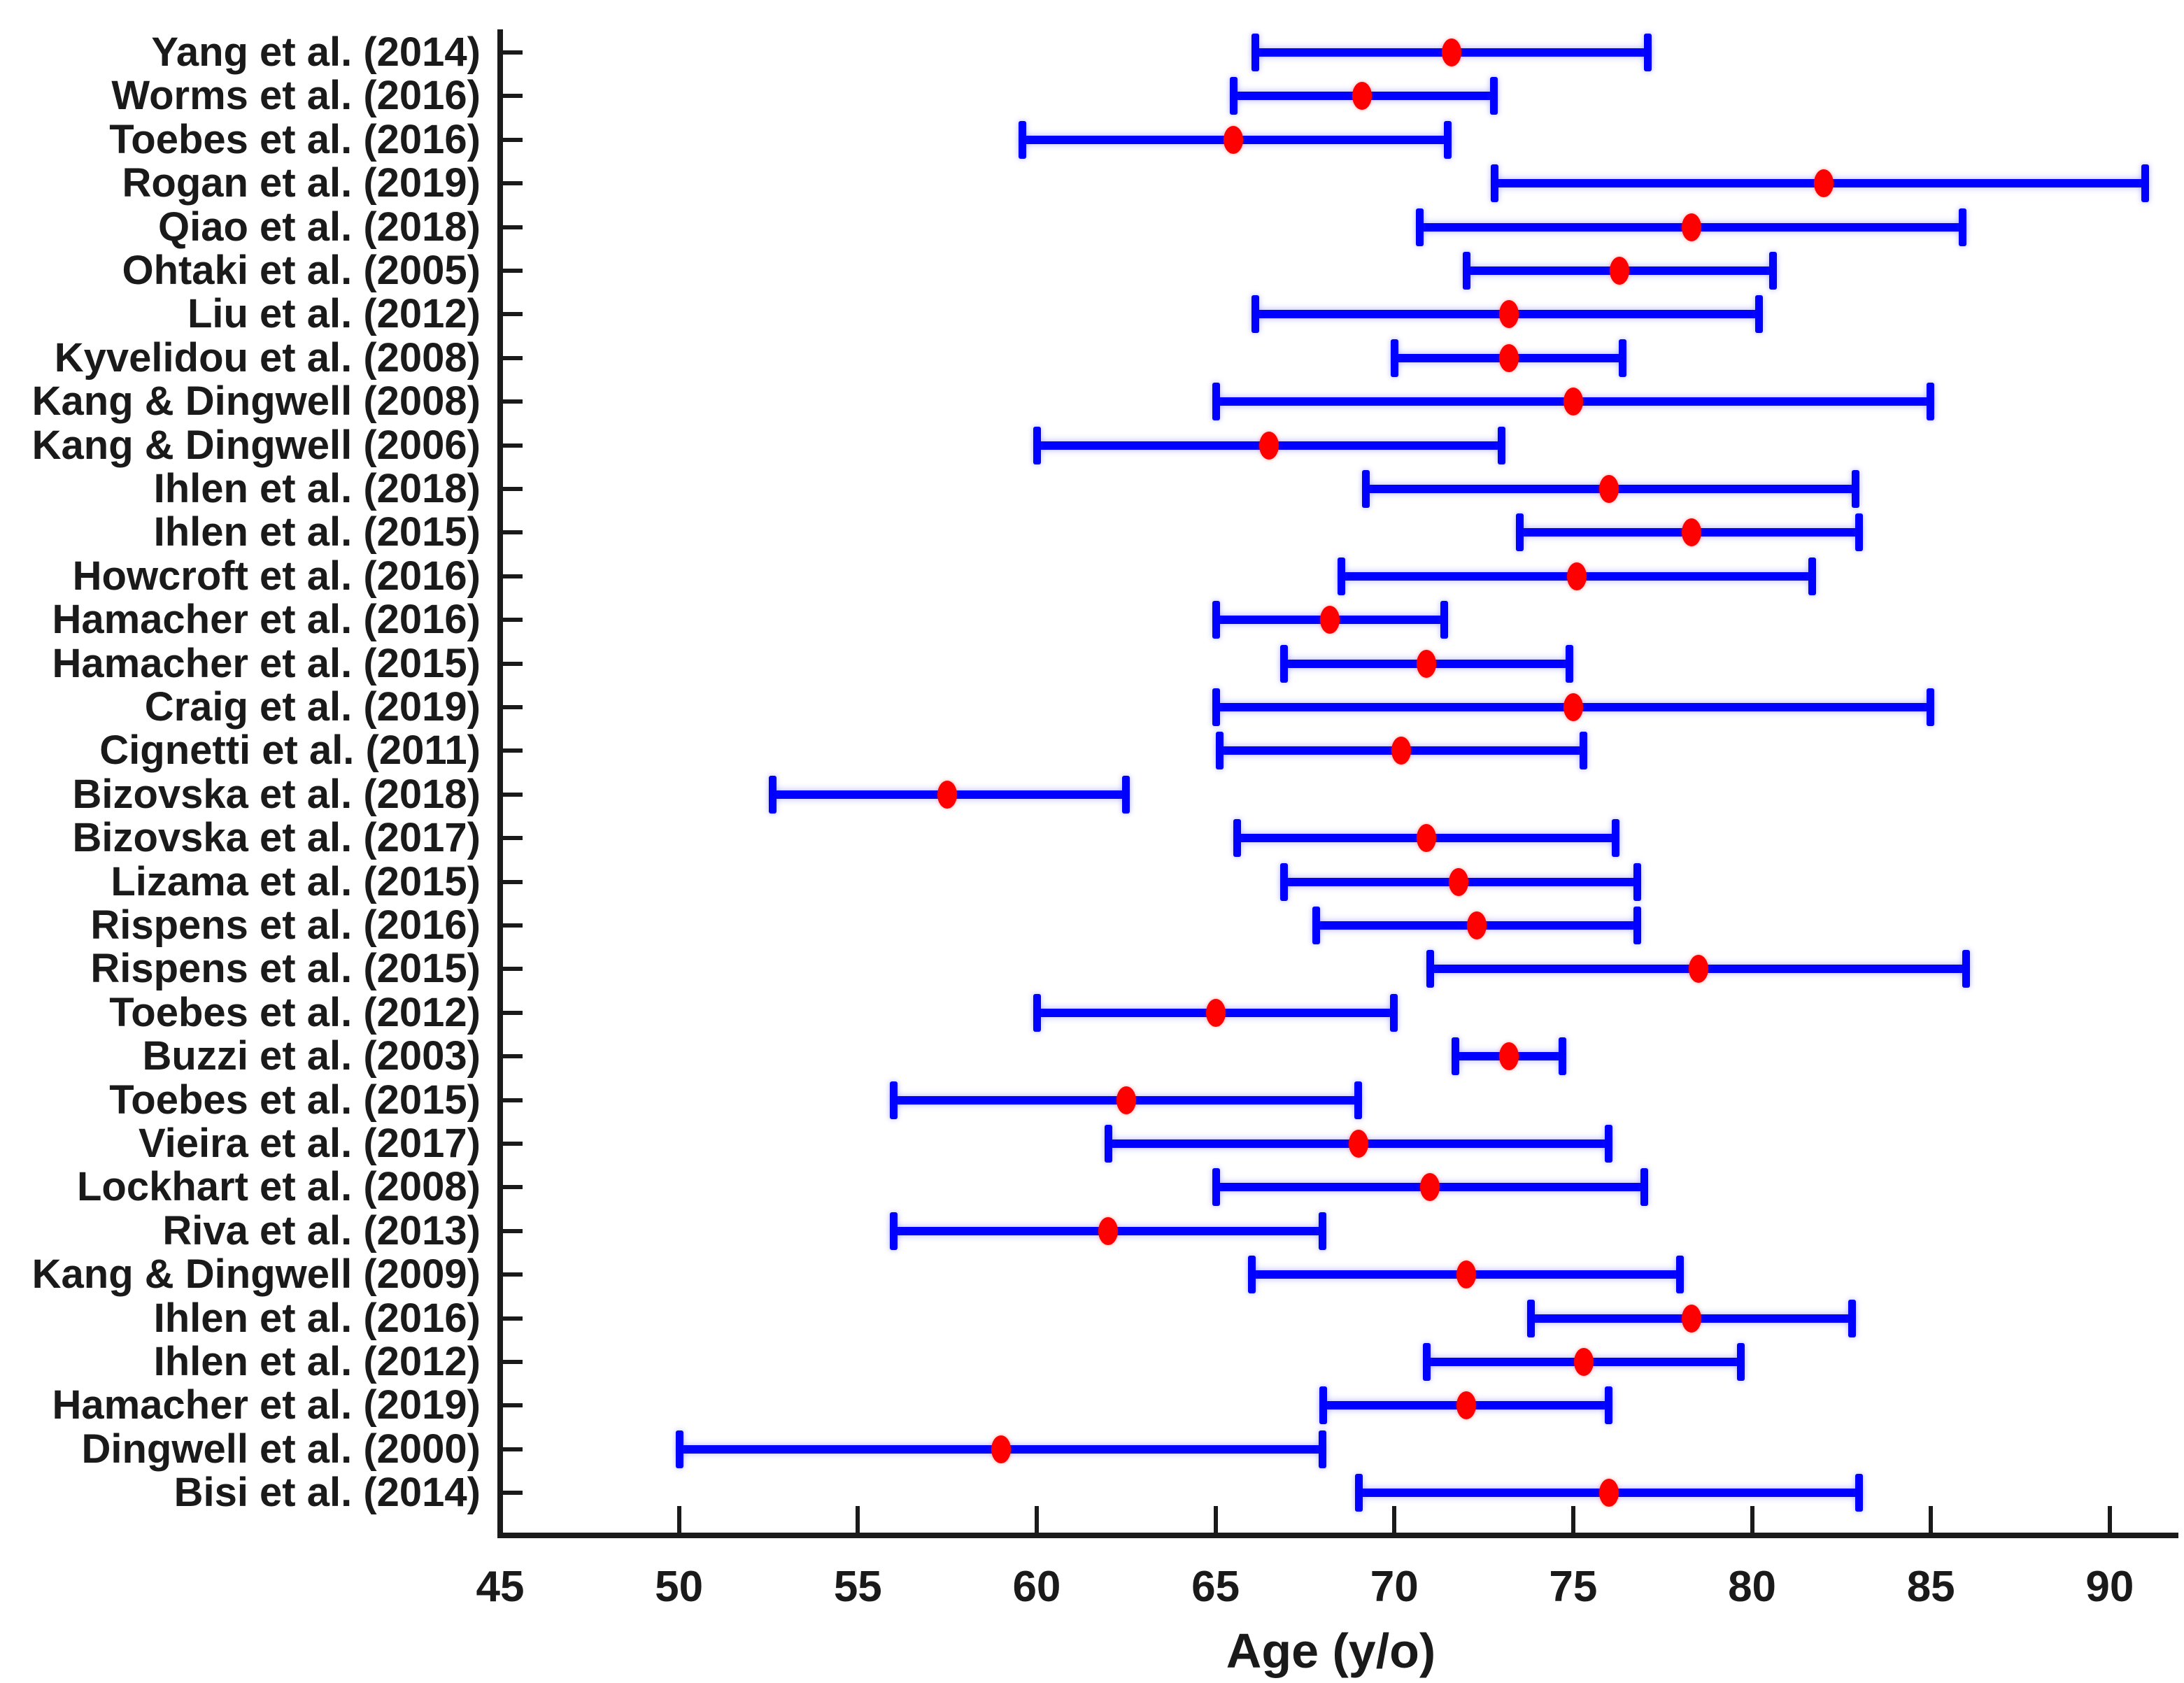  What do you see at coordinates (679, 1587) in the screenshot?
I see `x-tick-label: 50` at bounding box center [679, 1587].